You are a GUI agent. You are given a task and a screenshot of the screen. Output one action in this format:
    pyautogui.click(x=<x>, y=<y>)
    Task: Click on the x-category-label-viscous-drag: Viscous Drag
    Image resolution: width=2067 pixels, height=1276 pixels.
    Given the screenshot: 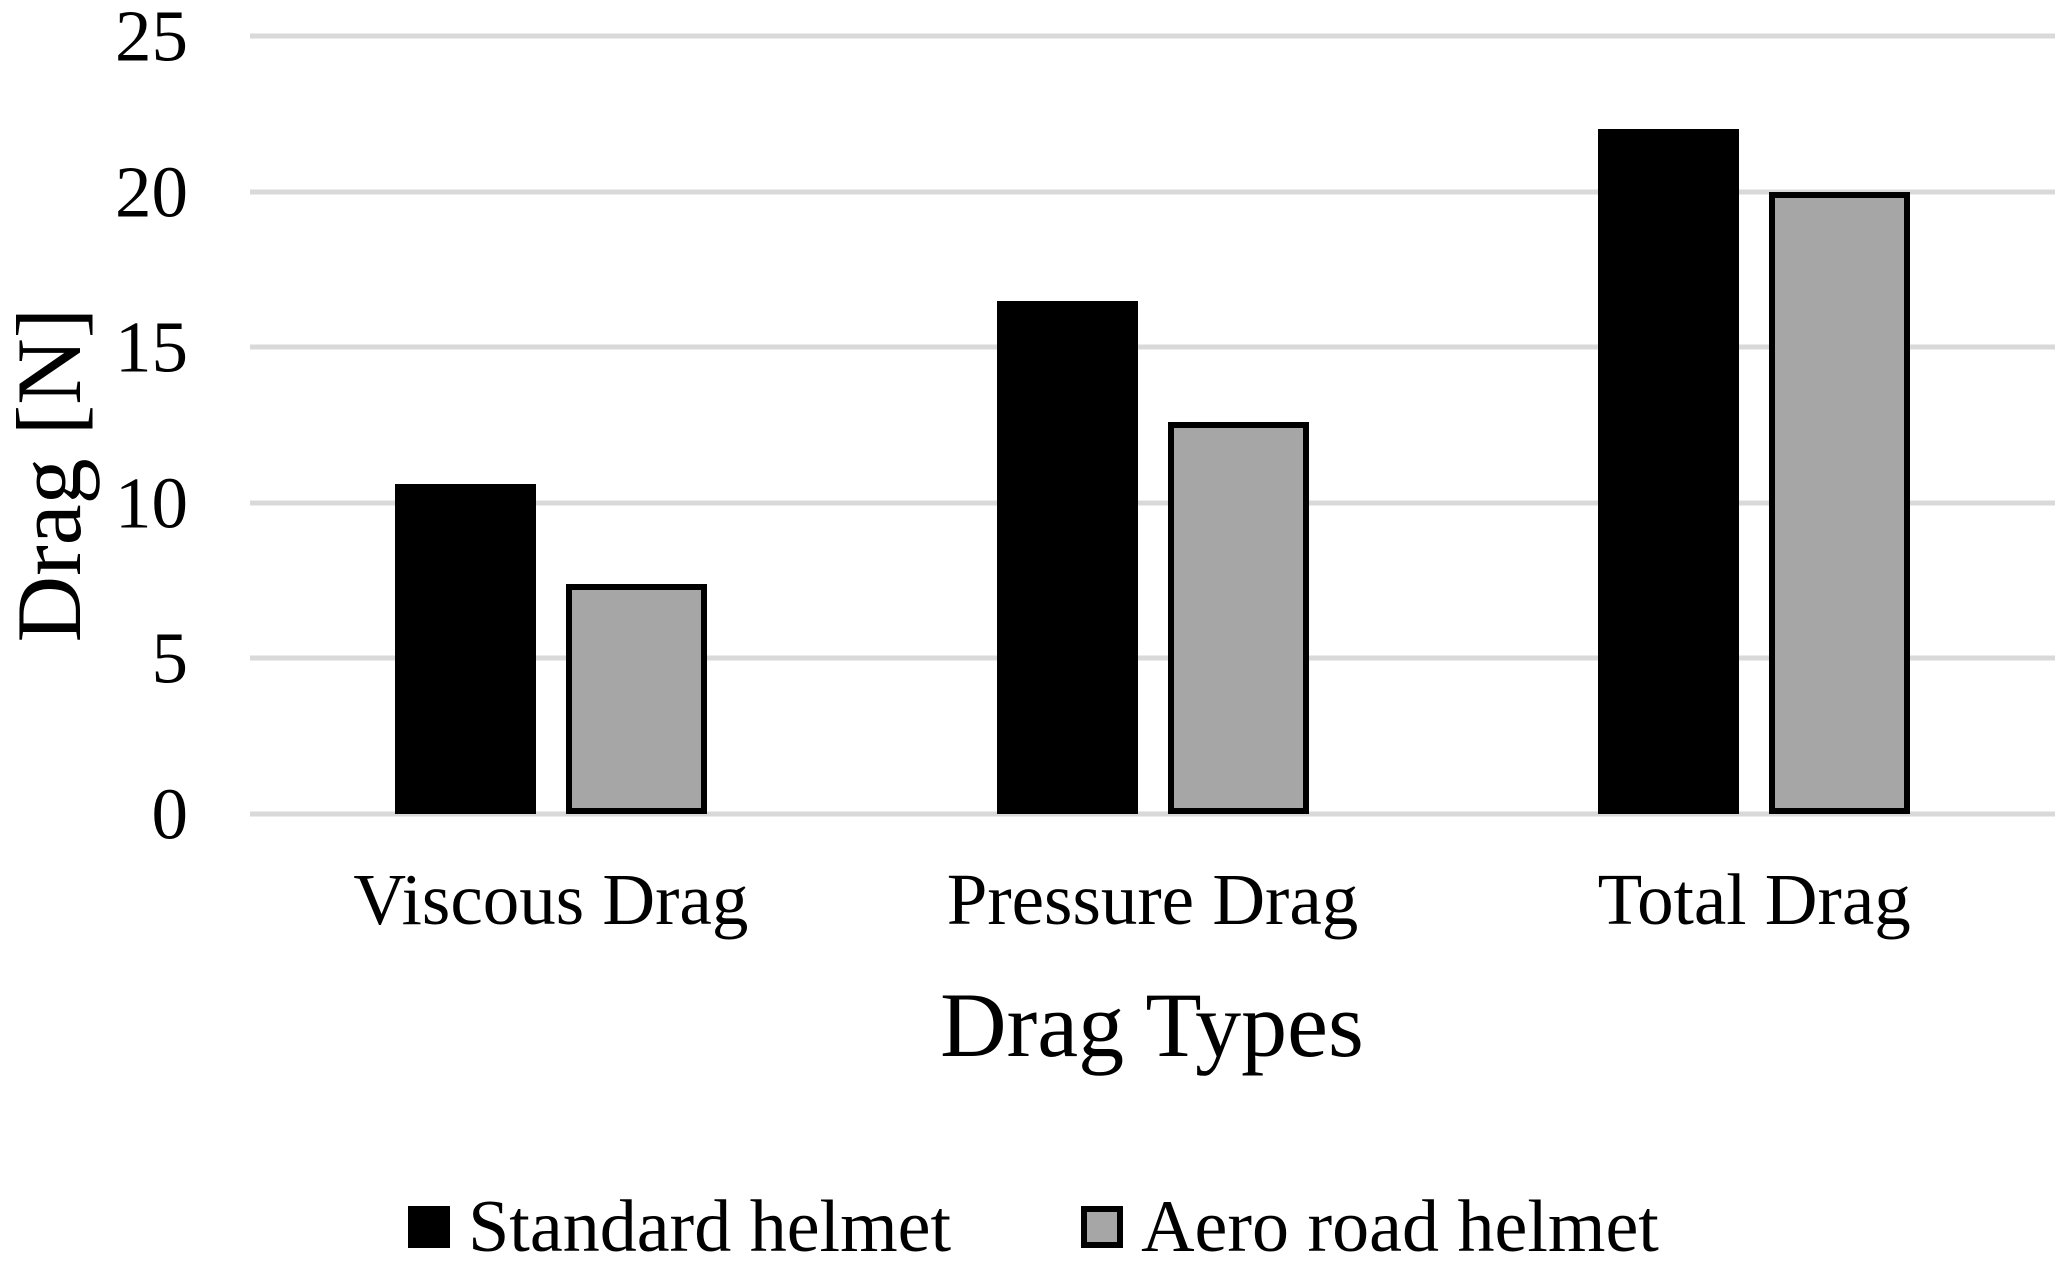 What is the action you would take?
    pyautogui.click(x=551, y=899)
    